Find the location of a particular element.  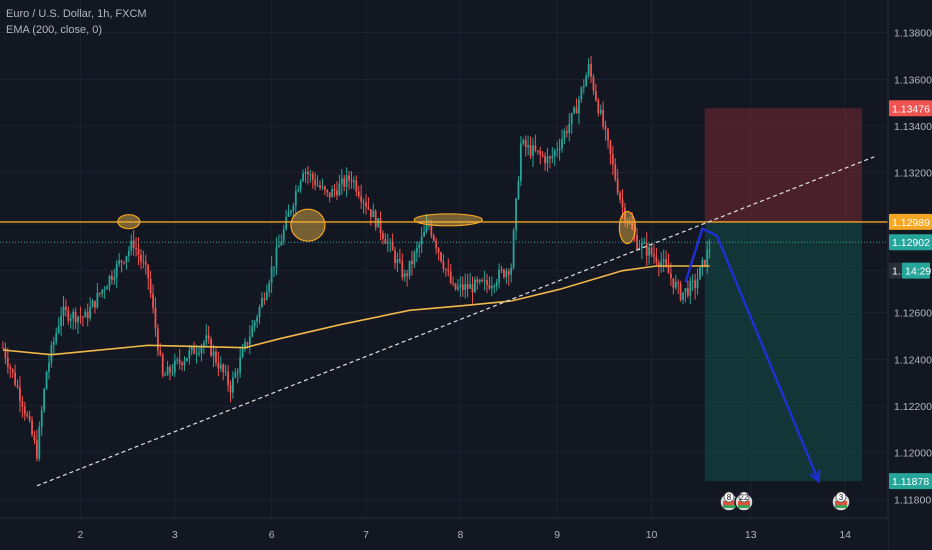

time-tick-label: 14 is located at coordinates (845, 535).